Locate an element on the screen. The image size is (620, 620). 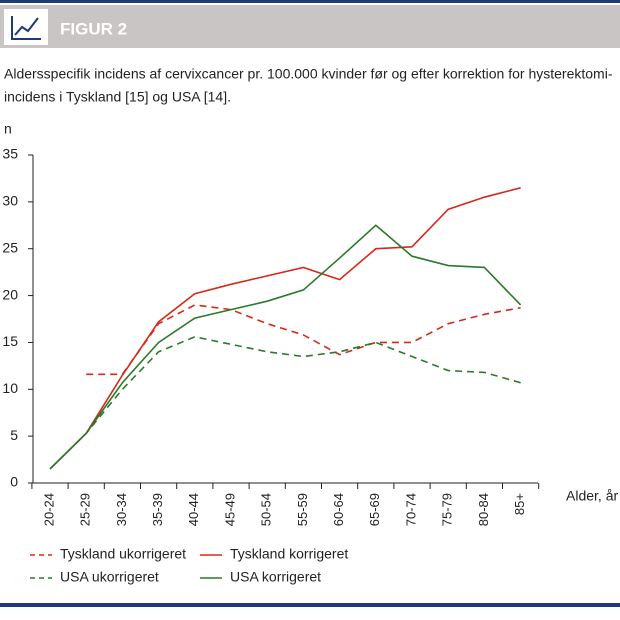
x-tick-label: 40-44 is located at coordinates (193, 509).